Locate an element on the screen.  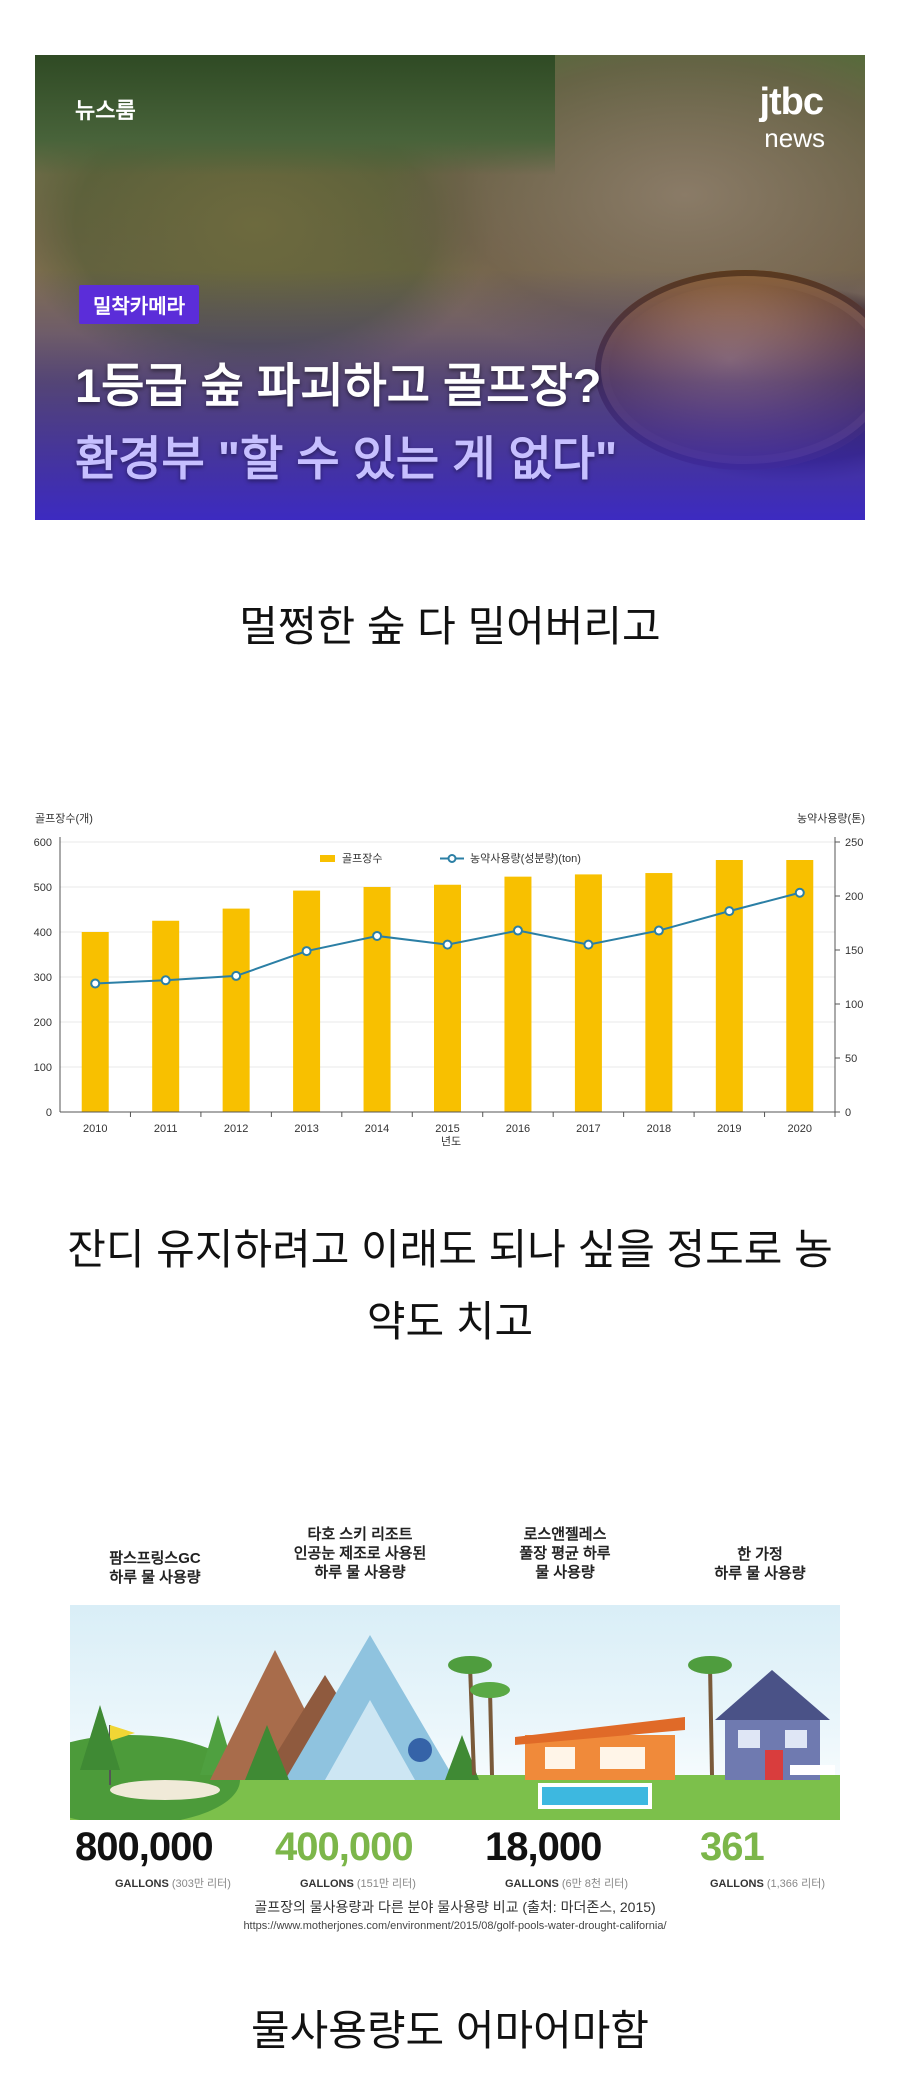
water-scene-svg is located at coordinates (455, 1727).